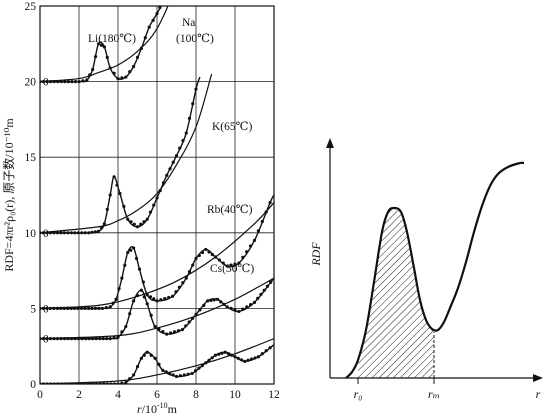 This screenshot has height=418, width=546. What do you see at coordinates (274, 395) in the screenshot?
I see `x-tick-label: 12` at bounding box center [274, 395].